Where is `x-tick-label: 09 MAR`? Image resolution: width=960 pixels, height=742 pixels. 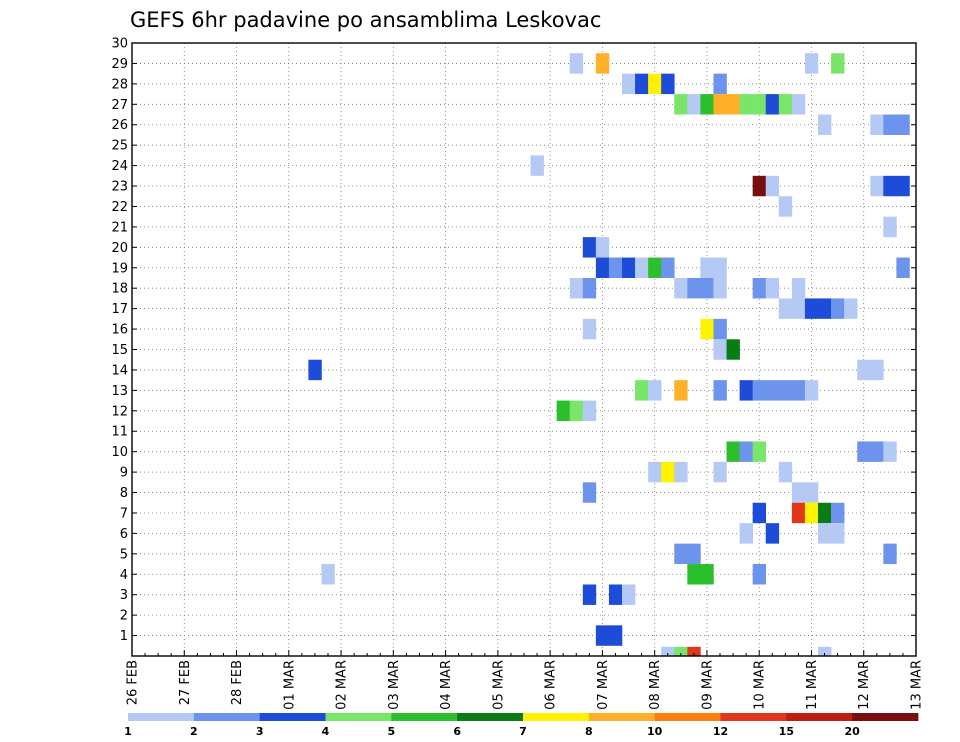 x-tick-label: 09 MAR is located at coordinates (707, 685).